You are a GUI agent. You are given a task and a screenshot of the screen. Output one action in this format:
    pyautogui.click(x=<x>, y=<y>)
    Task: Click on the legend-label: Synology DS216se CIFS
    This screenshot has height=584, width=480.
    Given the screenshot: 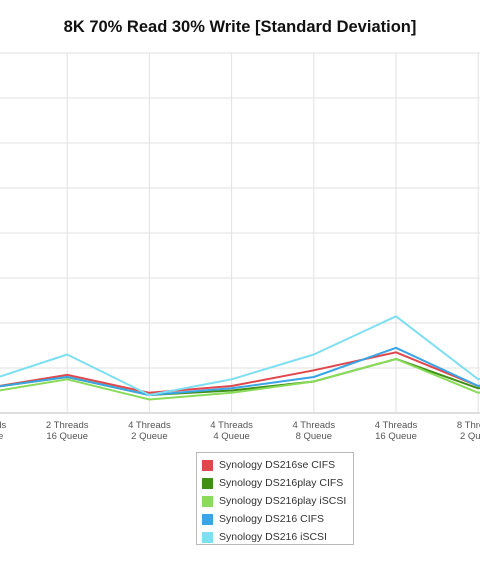 What is the action you would take?
    pyautogui.click(x=277, y=465)
    